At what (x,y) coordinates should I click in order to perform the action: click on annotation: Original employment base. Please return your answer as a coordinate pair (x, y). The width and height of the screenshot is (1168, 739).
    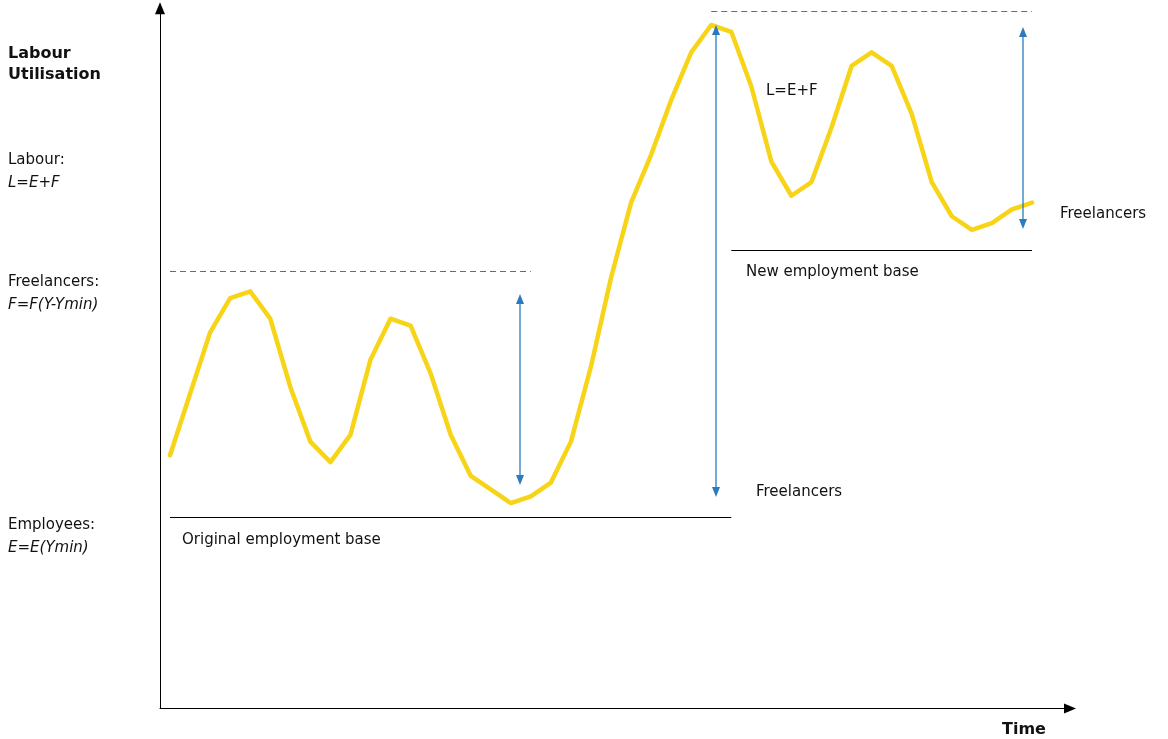
    Looking at the image, I should click on (281, 539).